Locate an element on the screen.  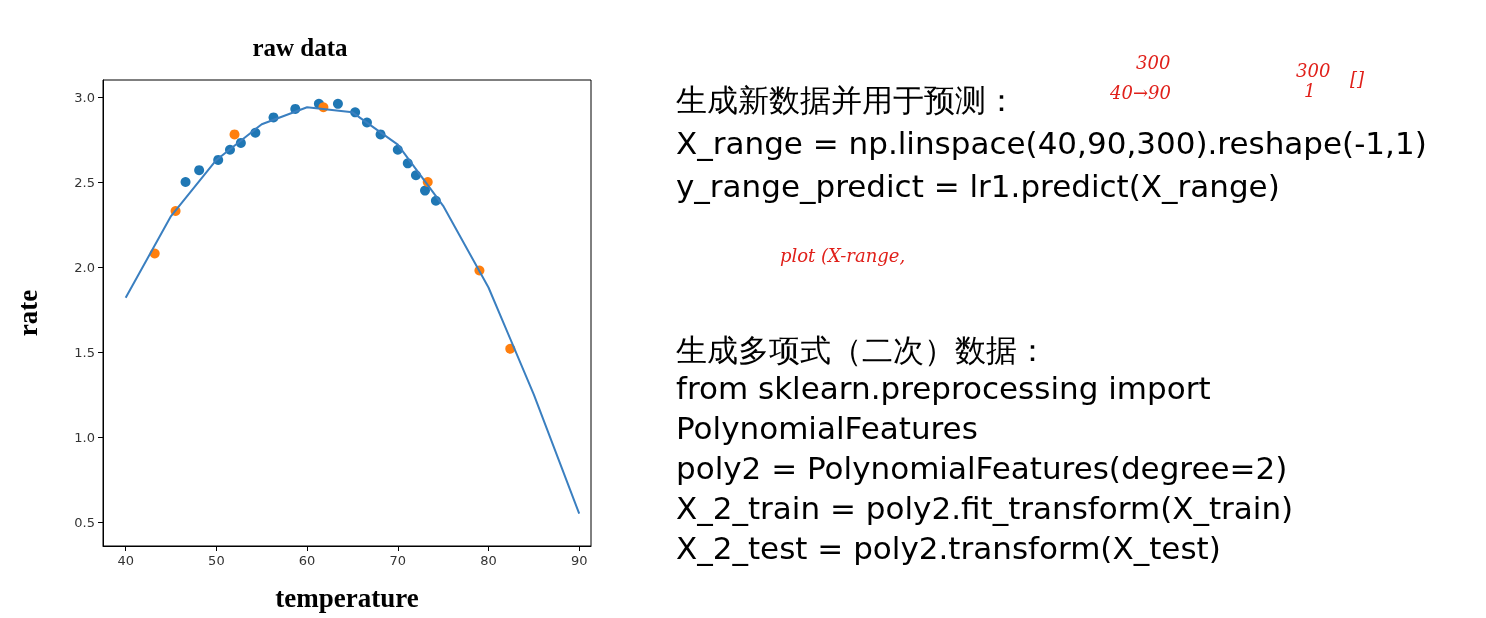
text: 1 is located at coordinates (1310, 90).